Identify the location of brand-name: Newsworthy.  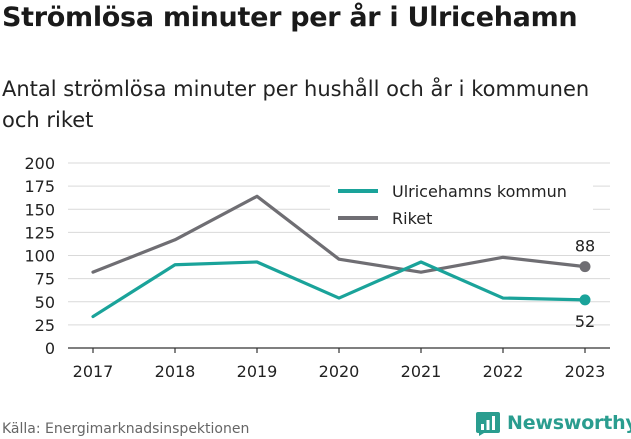
(569, 423).